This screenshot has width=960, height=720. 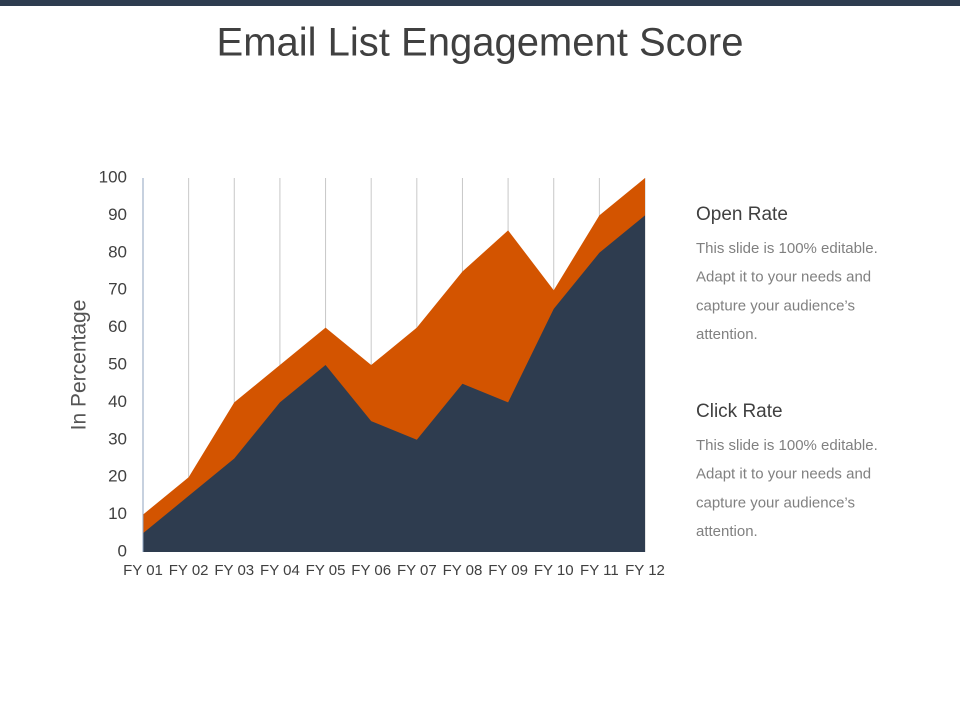 I want to click on y-tick-label: 50, so click(x=117, y=363).